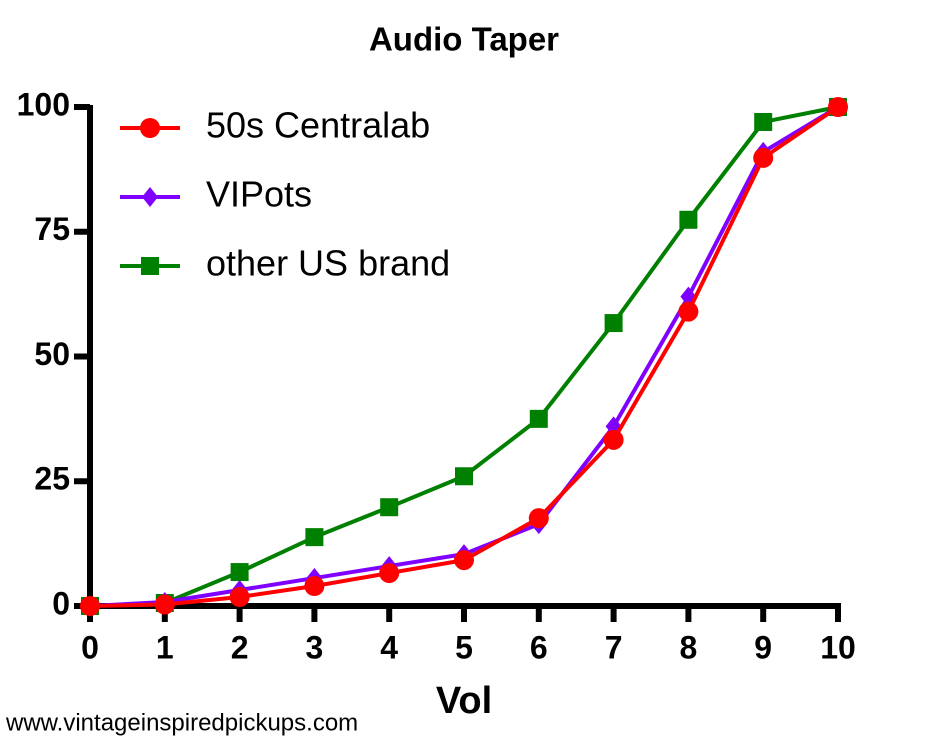  Describe the element at coordinates (181, 722) in the screenshot. I see `watermark: www.vintageinspiredpickups.com` at that location.